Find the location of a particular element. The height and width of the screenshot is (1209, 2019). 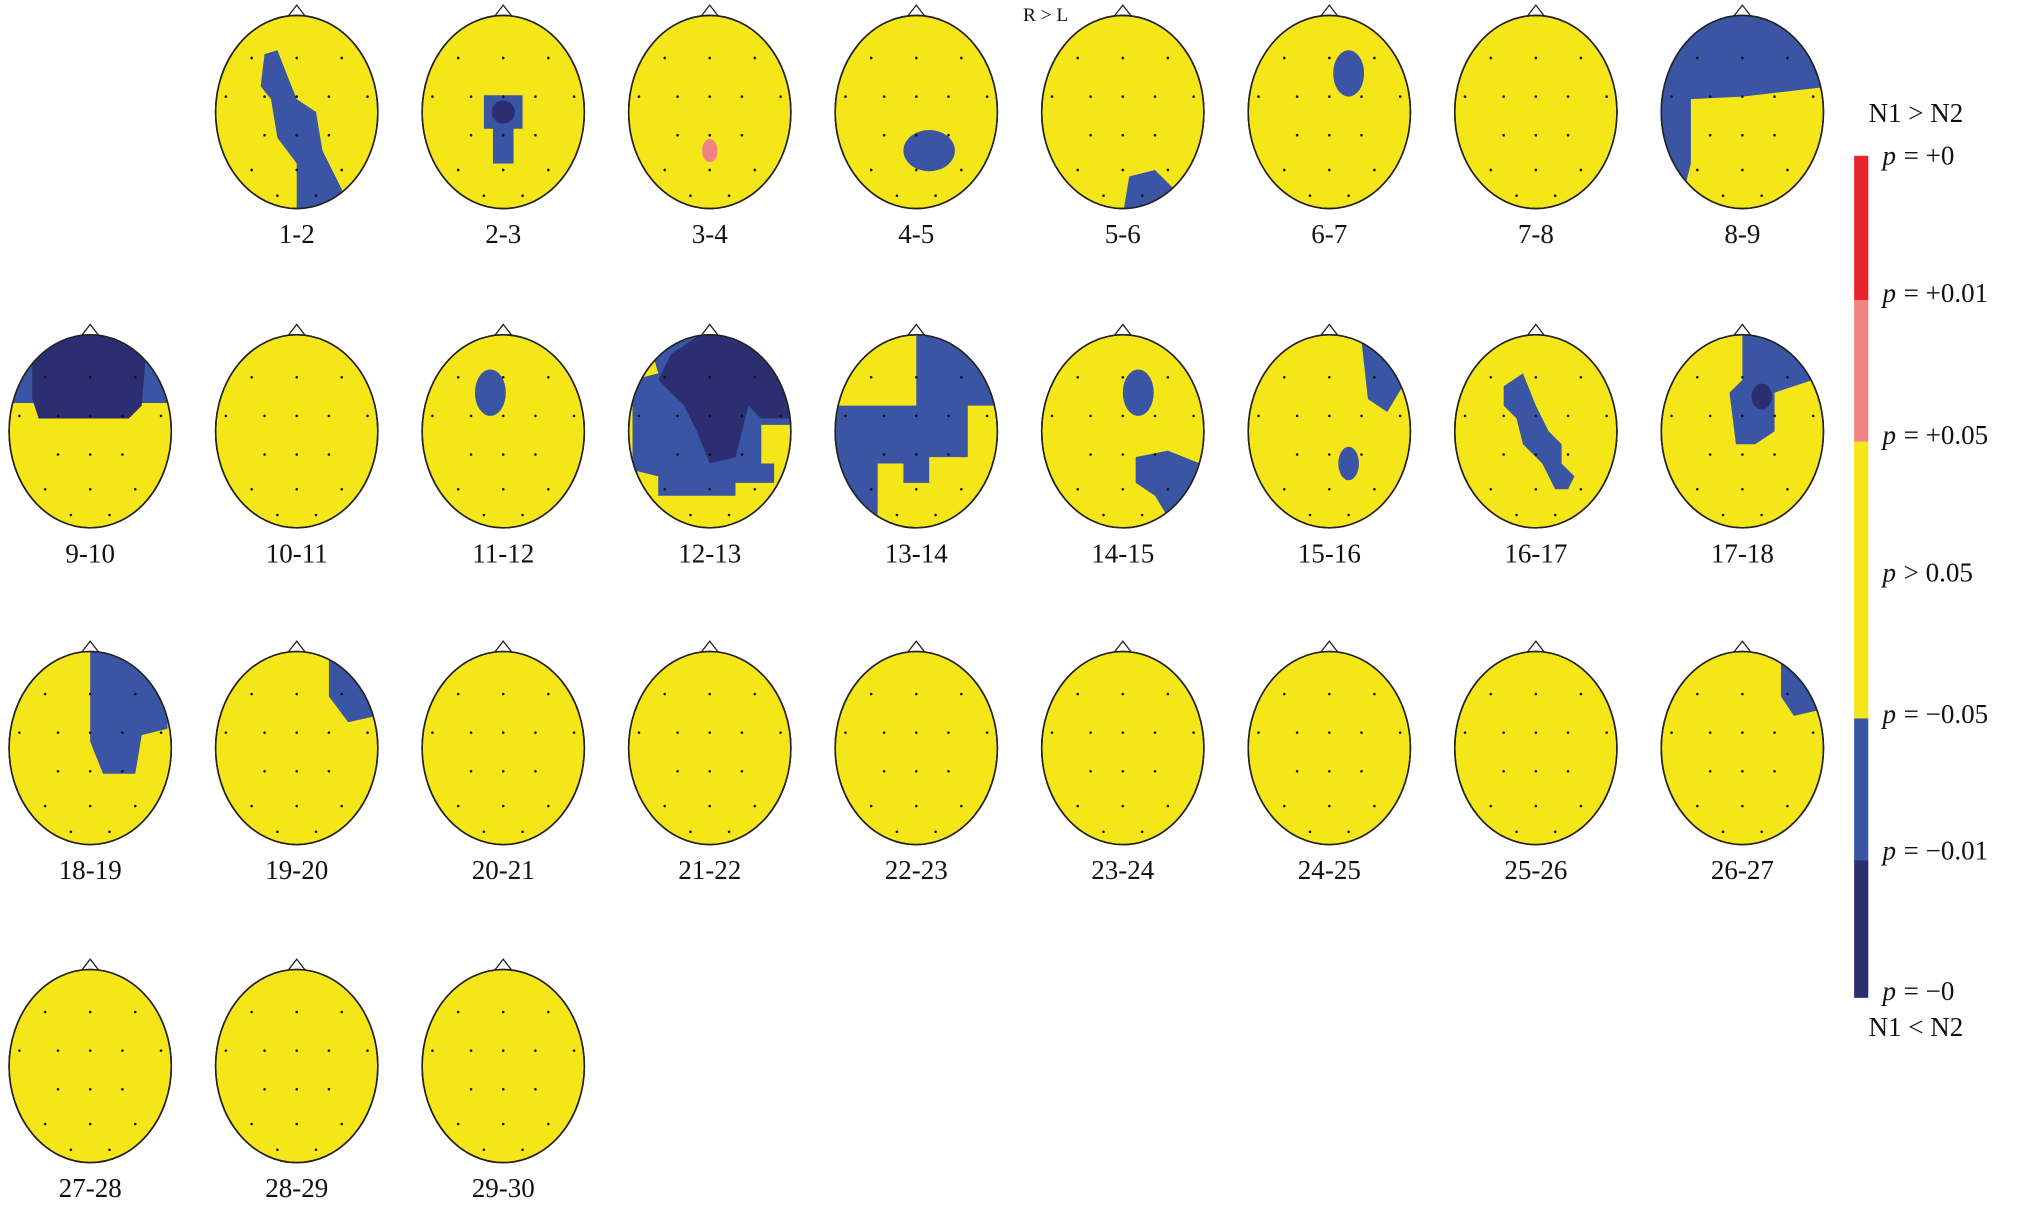

map-label: 21-22 is located at coordinates (709, 870).